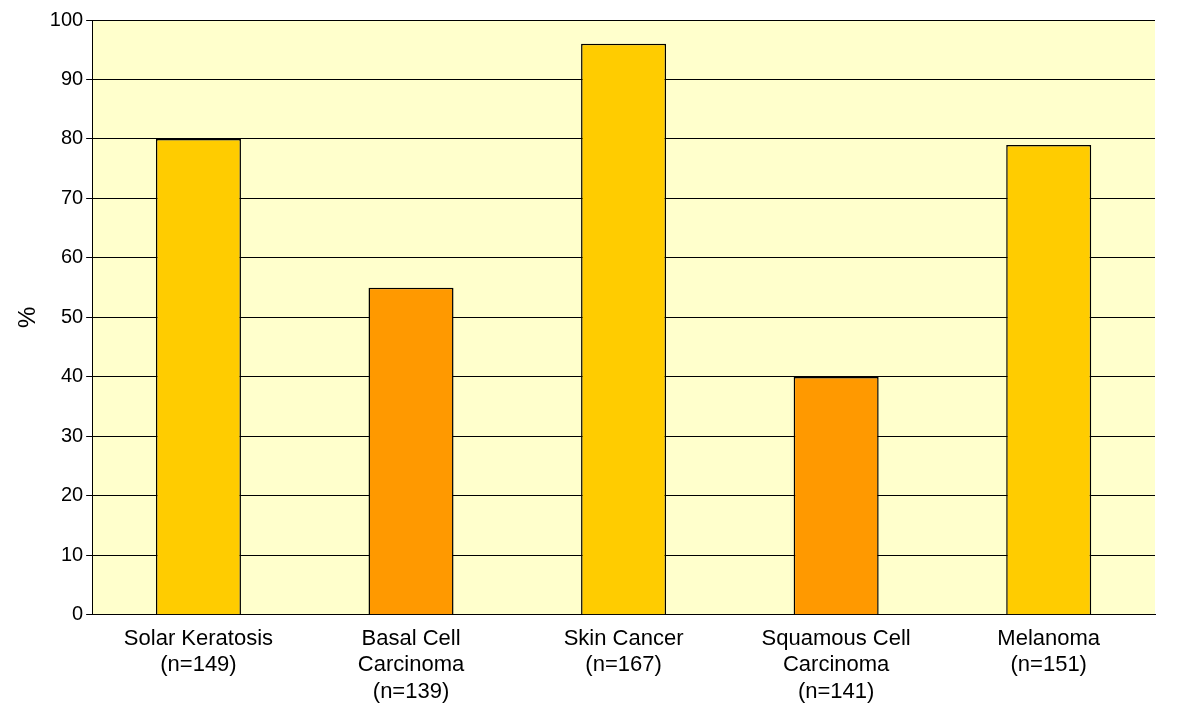 The image size is (1185, 708). What do you see at coordinates (198, 651) in the screenshot?
I see `x-tick-label: Solar Keratosis (n=149)` at bounding box center [198, 651].